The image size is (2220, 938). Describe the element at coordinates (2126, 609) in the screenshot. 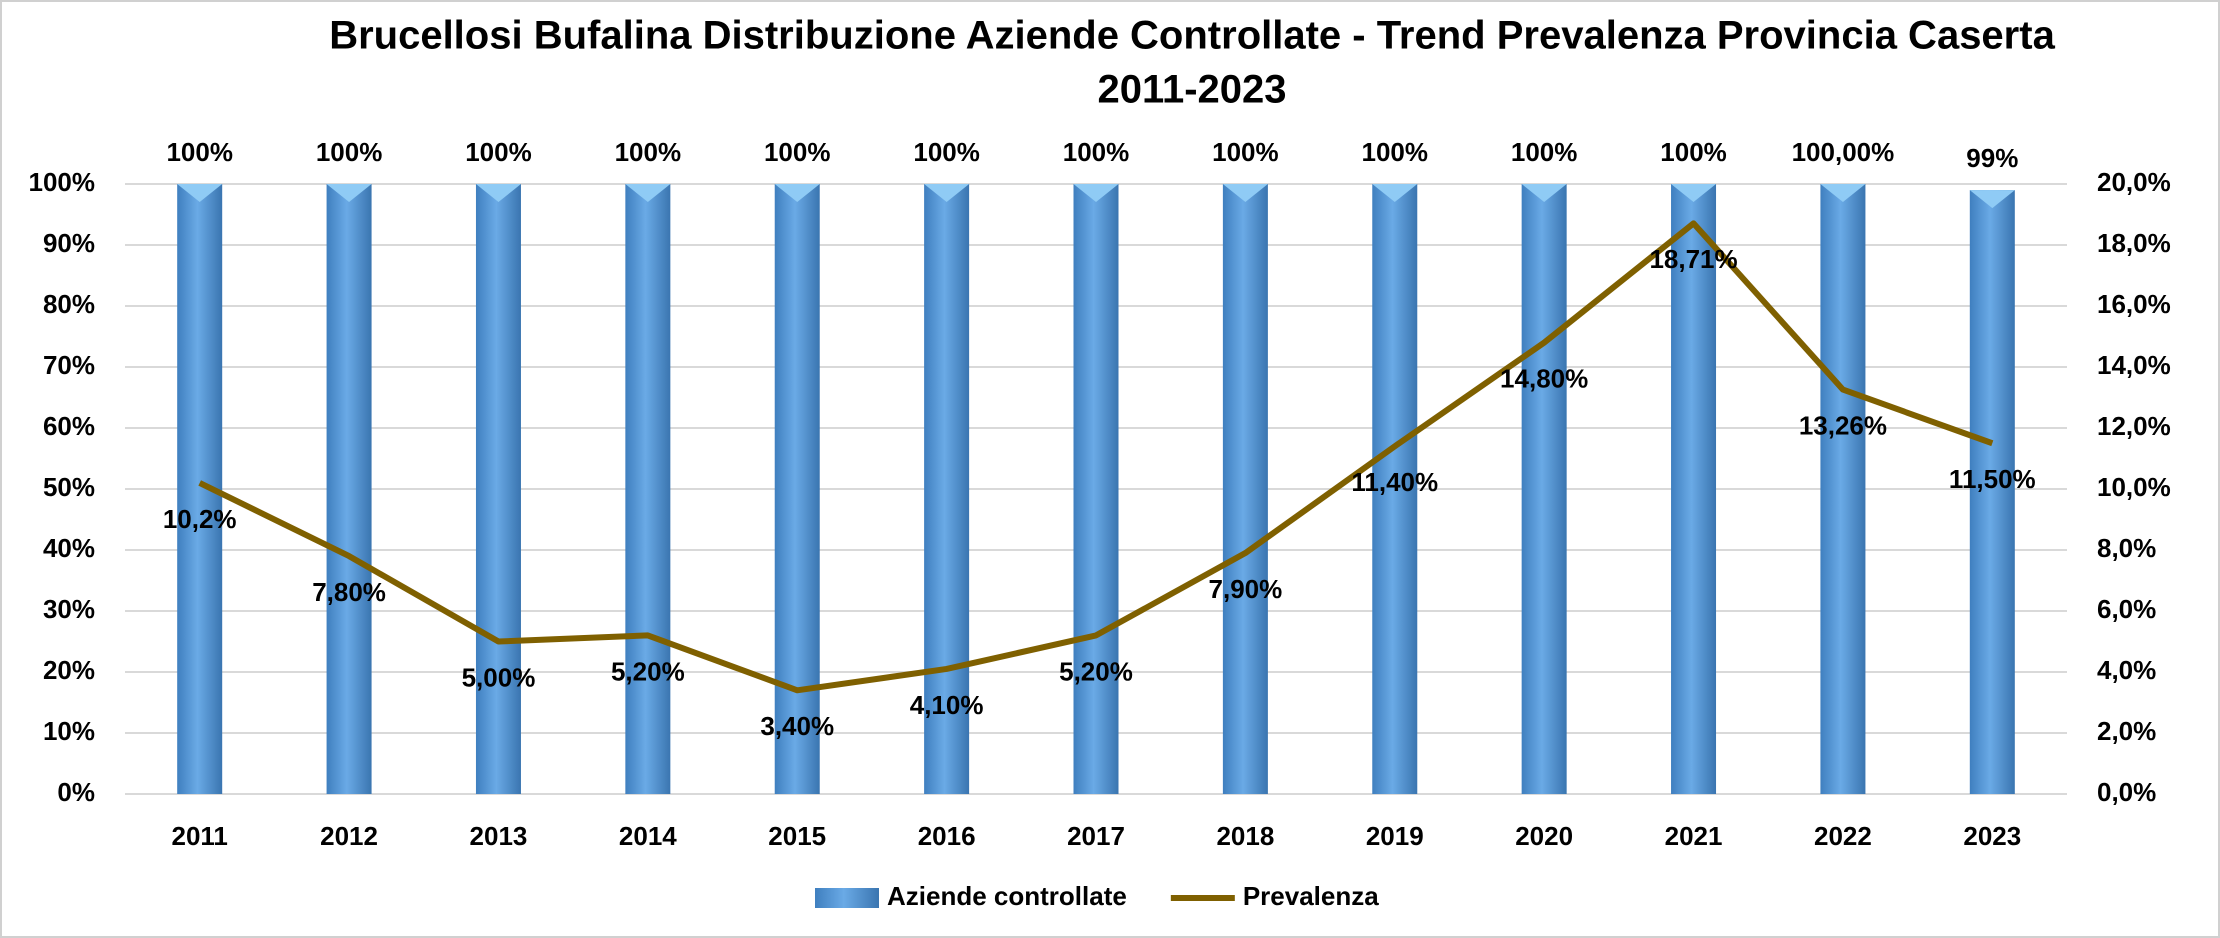

I see `y2-tick-label: 6,0%` at that location.